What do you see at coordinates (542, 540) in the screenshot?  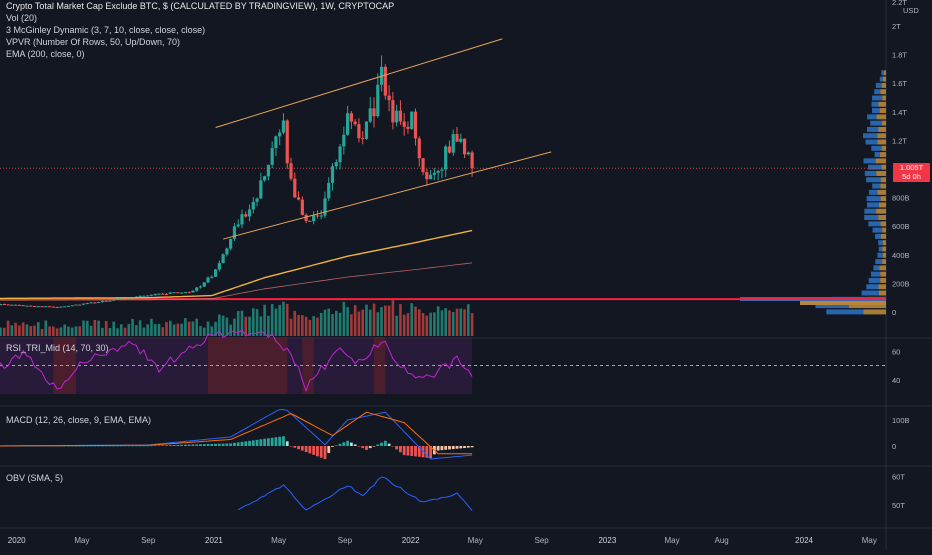 I see `time-tick-label: Sep` at bounding box center [542, 540].